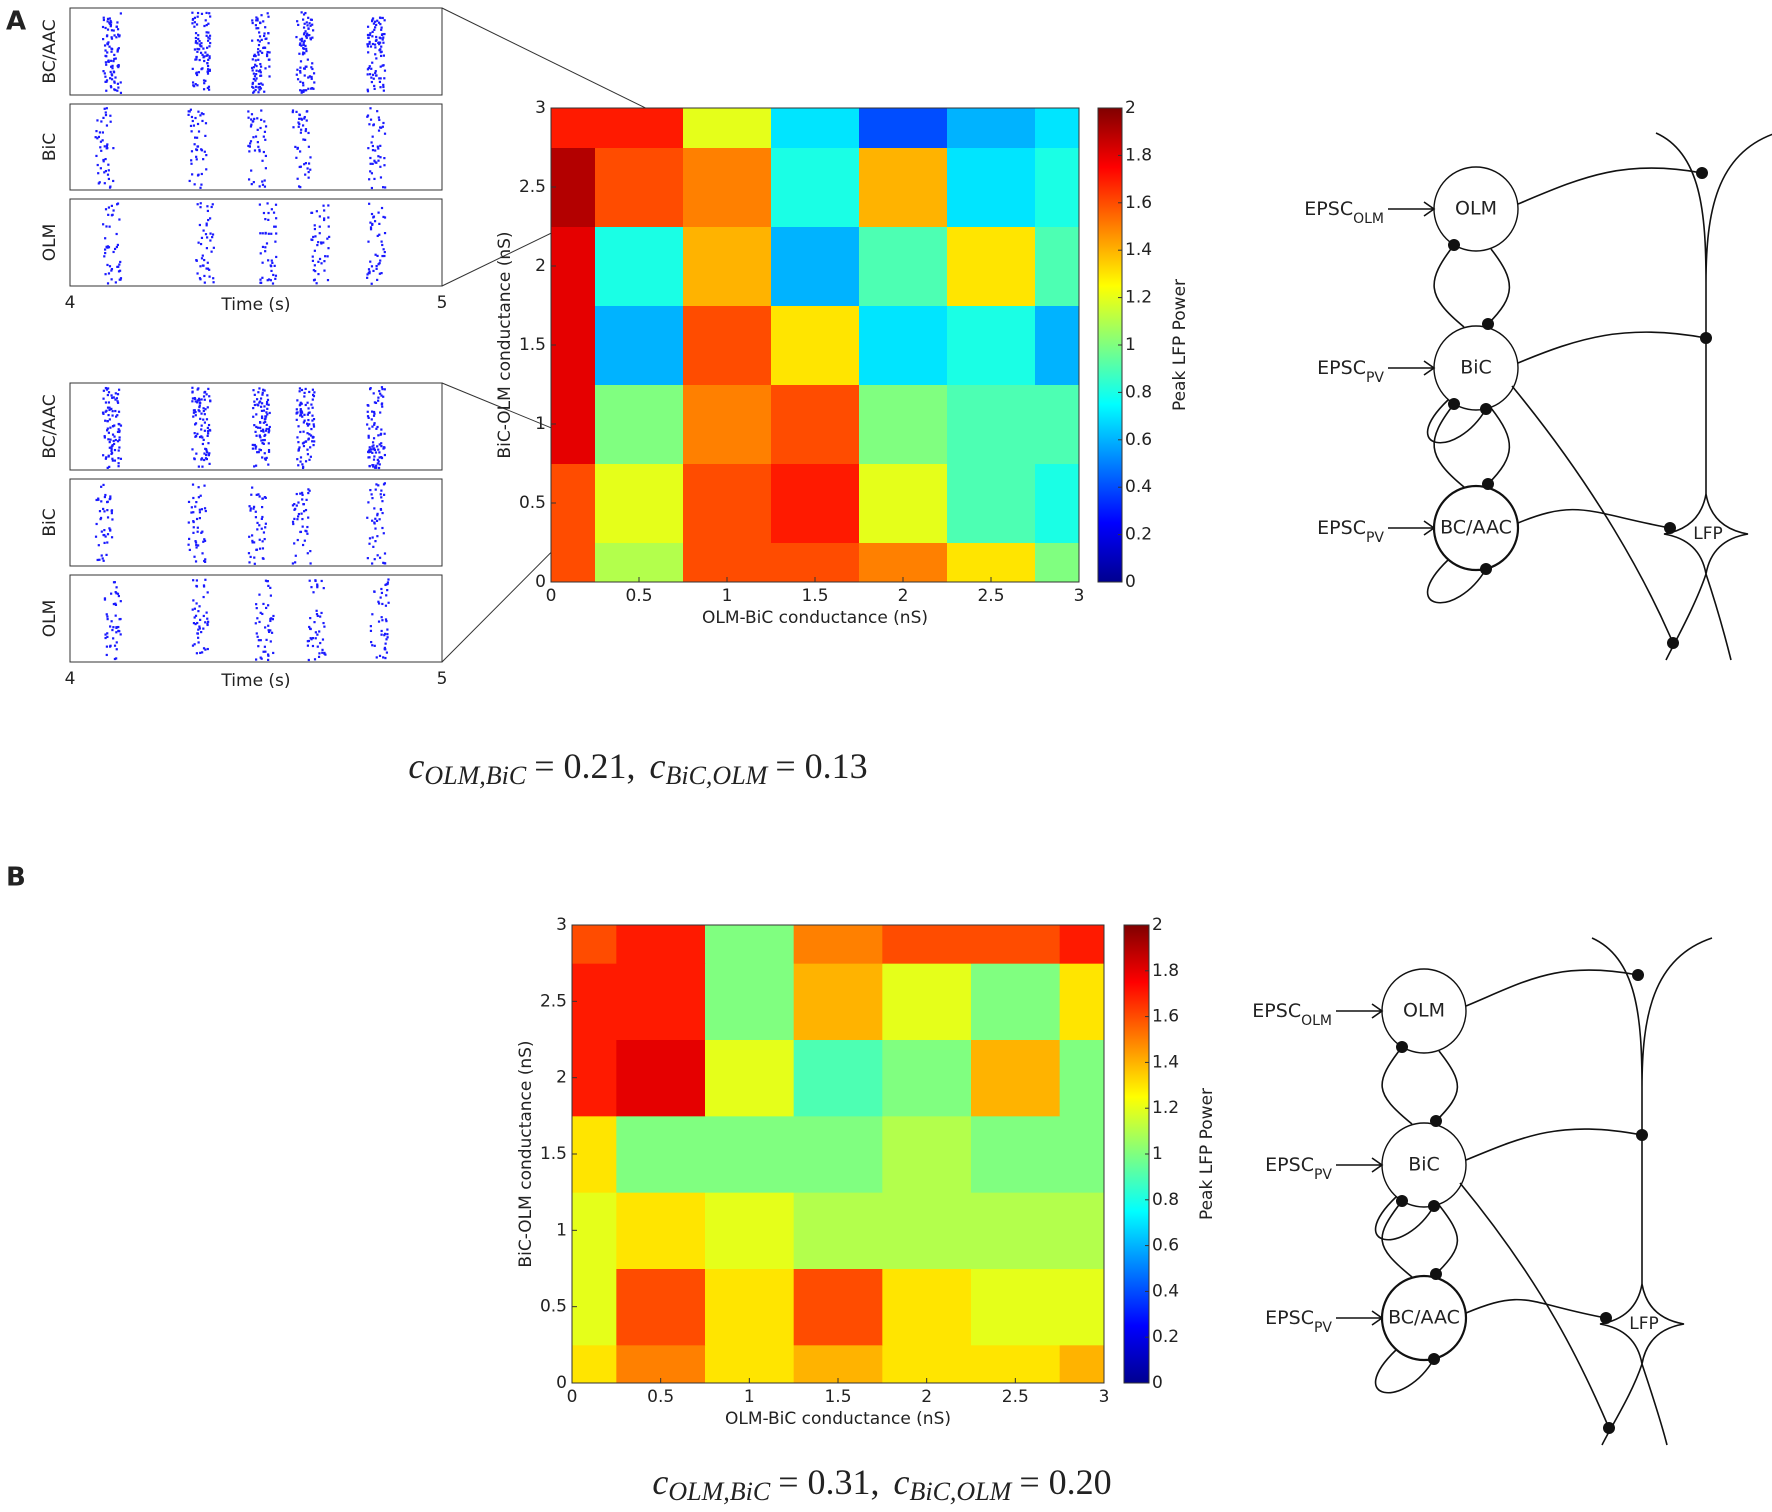 This screenshot has width=1772, height=1512. What do you see at coordinates (16, 22) in the screenshot?
I see `panel-label: A` at bounding box center [16, 22].